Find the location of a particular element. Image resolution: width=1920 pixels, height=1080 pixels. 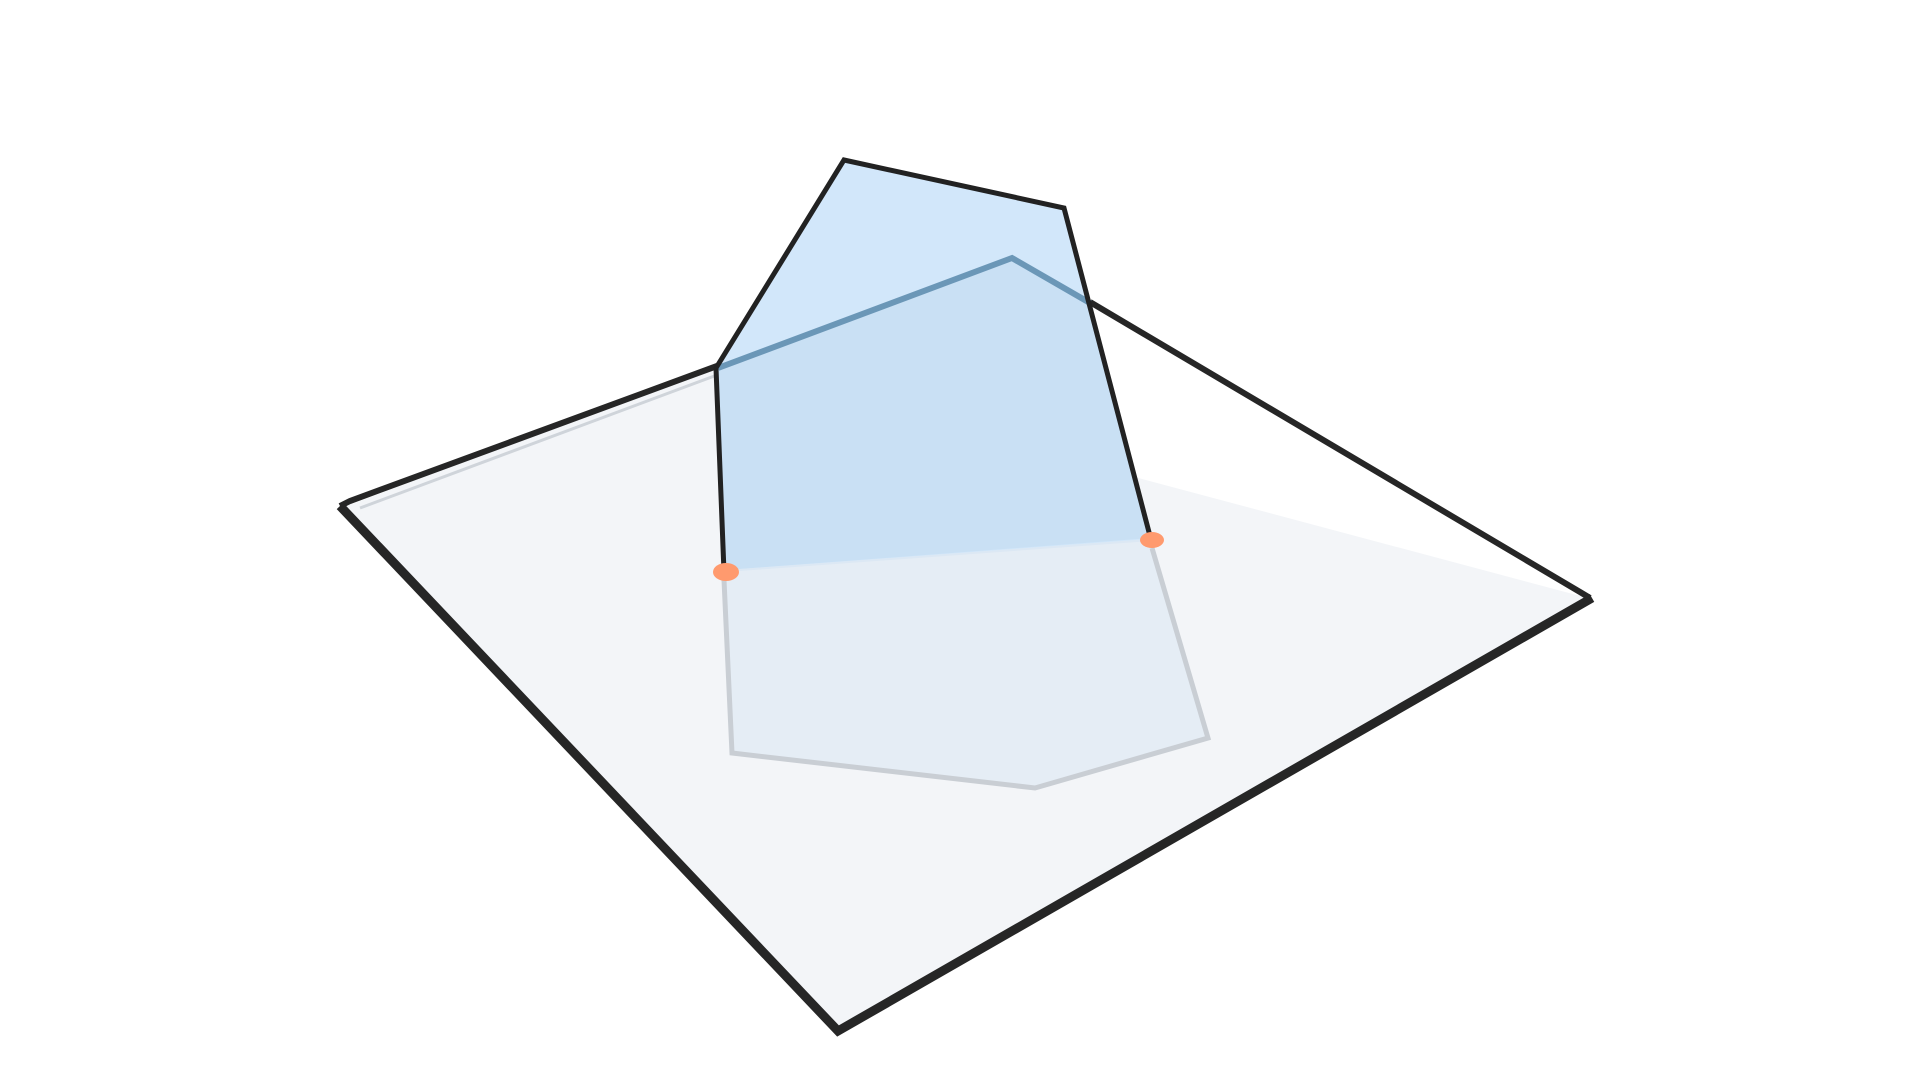

intersection-point-left is located at coordinates (726, 572).